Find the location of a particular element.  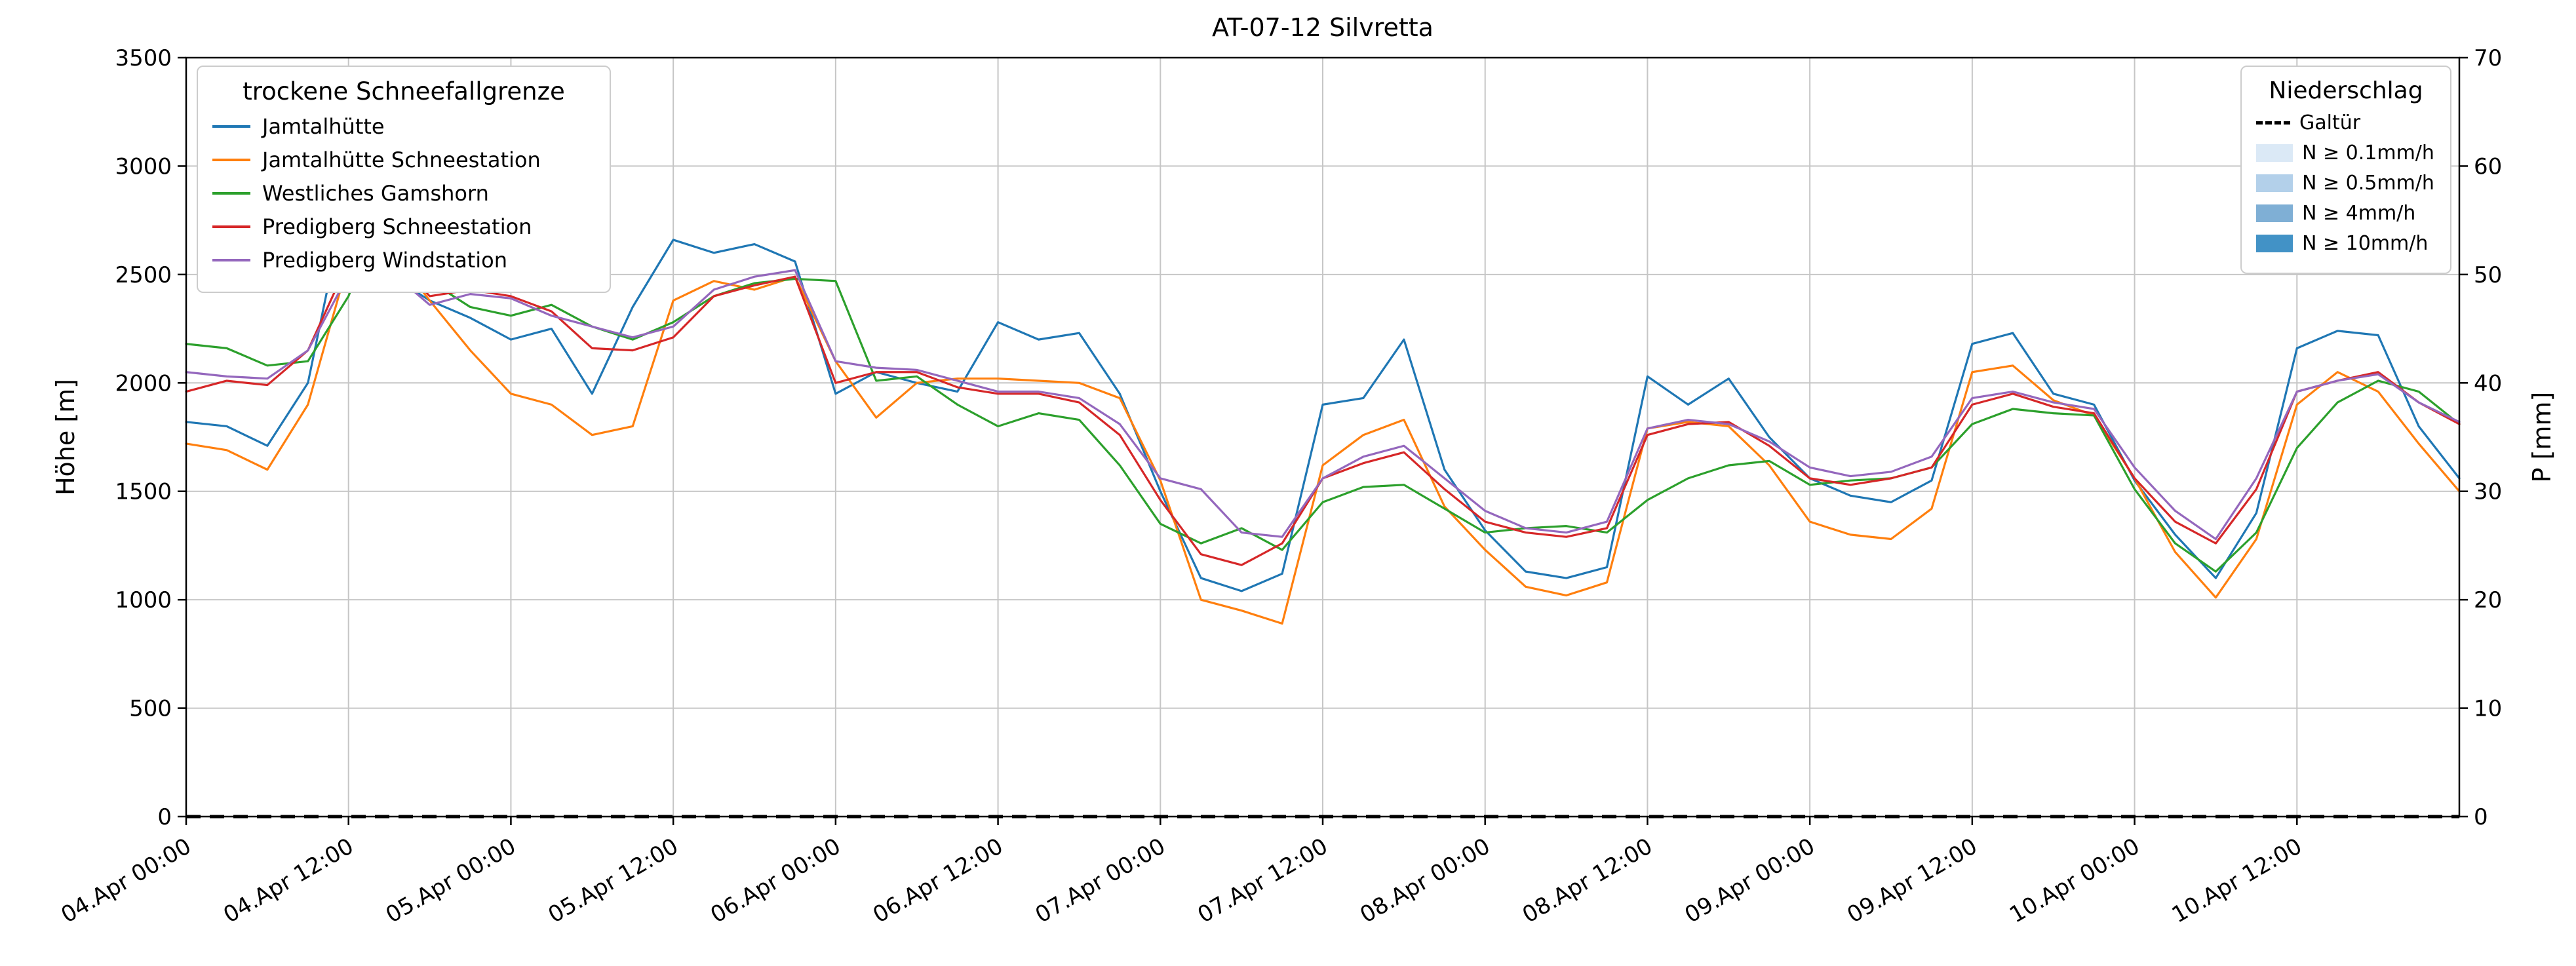

legend-item-label: Predigberg Windstation is located at coordinates (385, 260).